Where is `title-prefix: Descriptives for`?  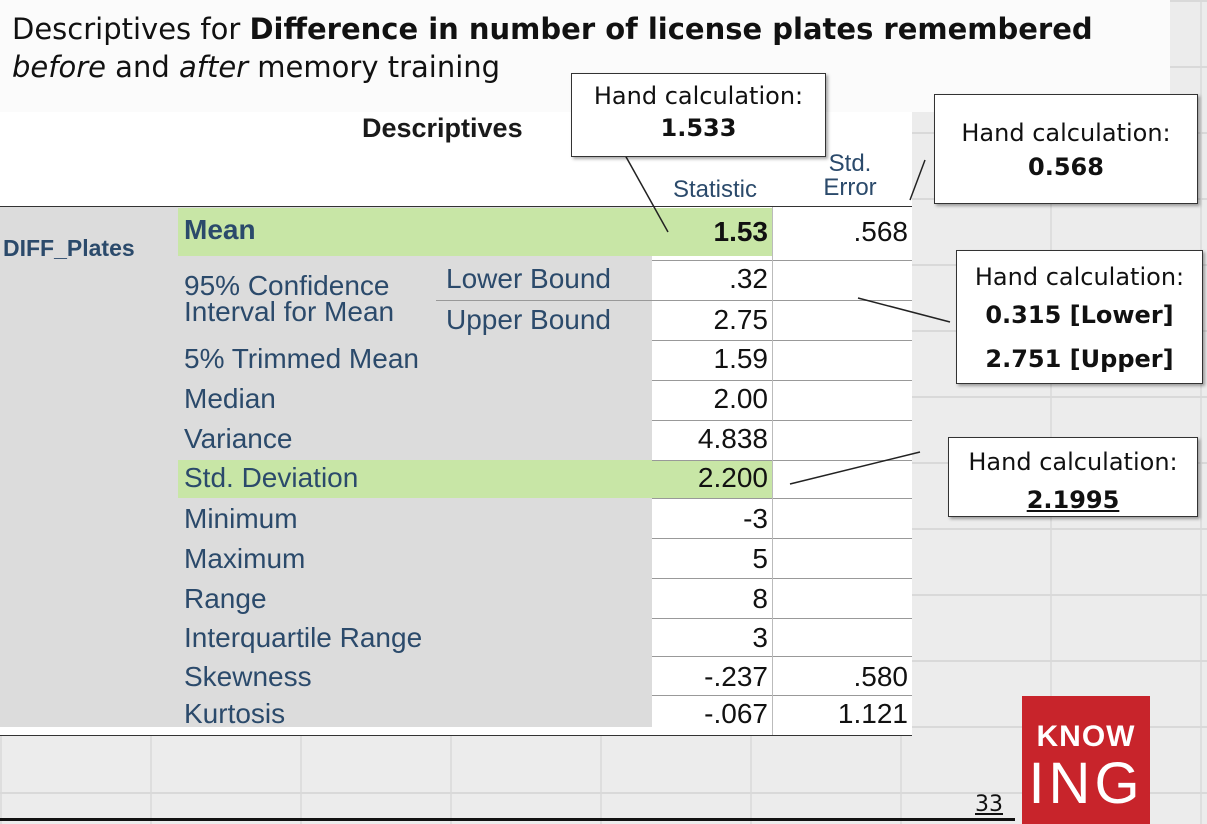 title-prefix: Descriptives for is located at coordinates (131, 29).